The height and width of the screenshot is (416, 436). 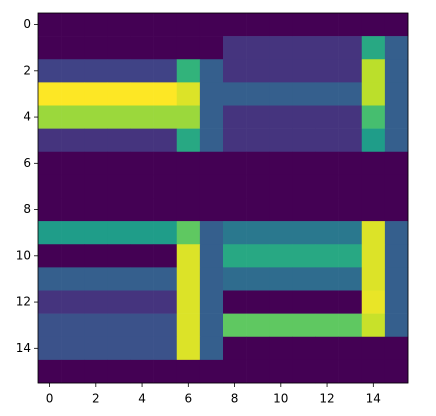 I want to click on y-tick-label: 2, so click(x=27, y=70).